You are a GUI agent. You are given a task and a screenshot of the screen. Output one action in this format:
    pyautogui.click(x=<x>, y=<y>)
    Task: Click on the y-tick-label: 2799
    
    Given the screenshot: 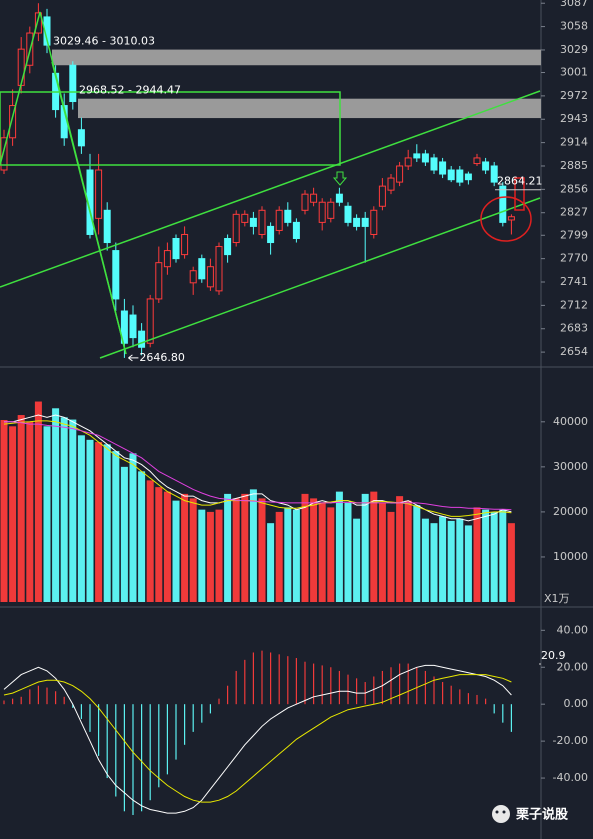 What is the action you would take?
    pyautogui.click(x=574, y=234)
    